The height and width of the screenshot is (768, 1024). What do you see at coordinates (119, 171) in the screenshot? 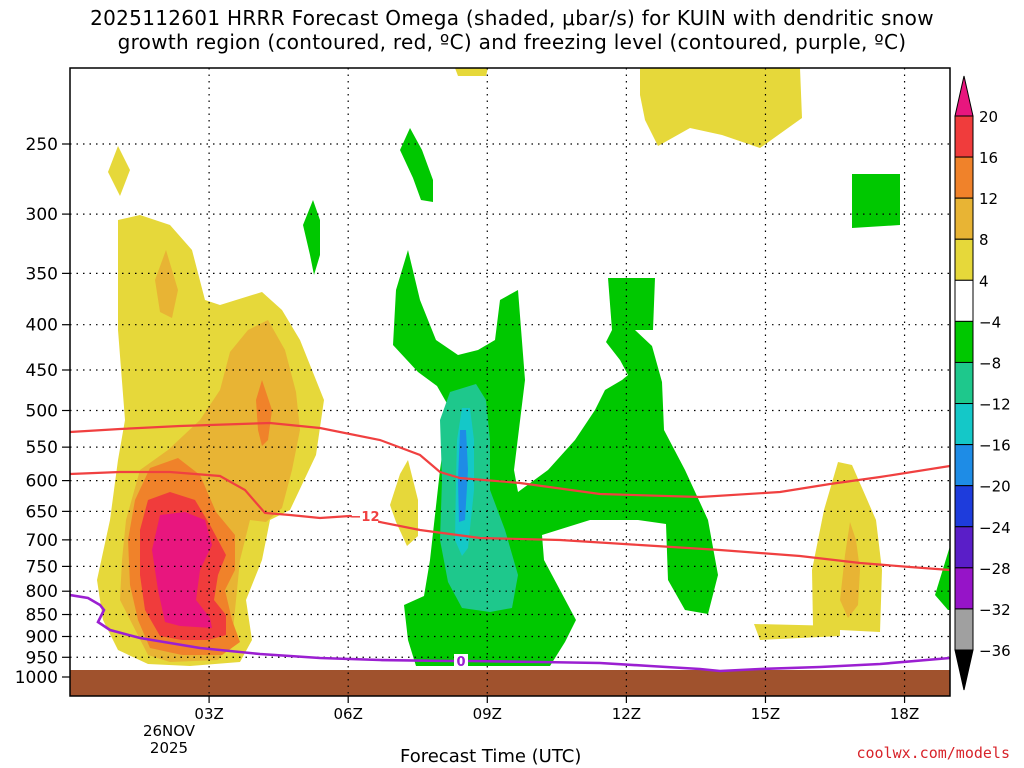
I see `omega-area-yellow-spike` at bounding box center [119, 171].